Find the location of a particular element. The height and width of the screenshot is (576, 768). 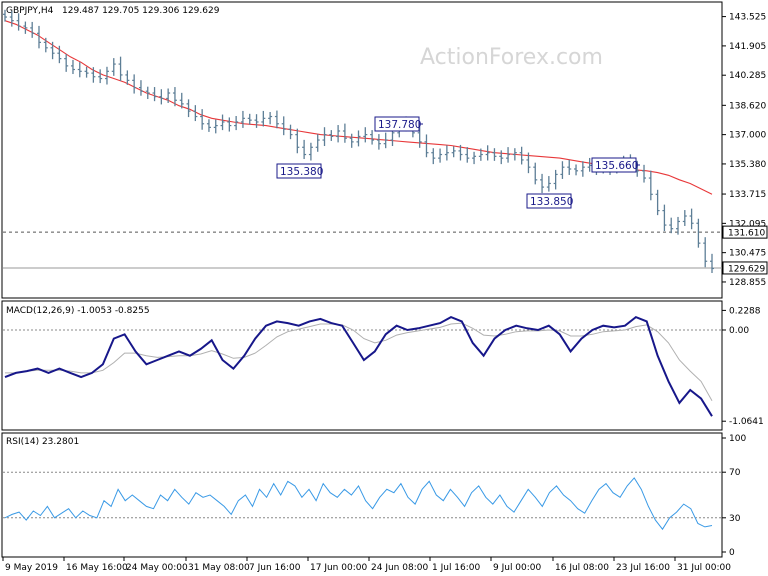

x-tick-label: 7 Jun 16:00 is located at coordinates (275, 568).